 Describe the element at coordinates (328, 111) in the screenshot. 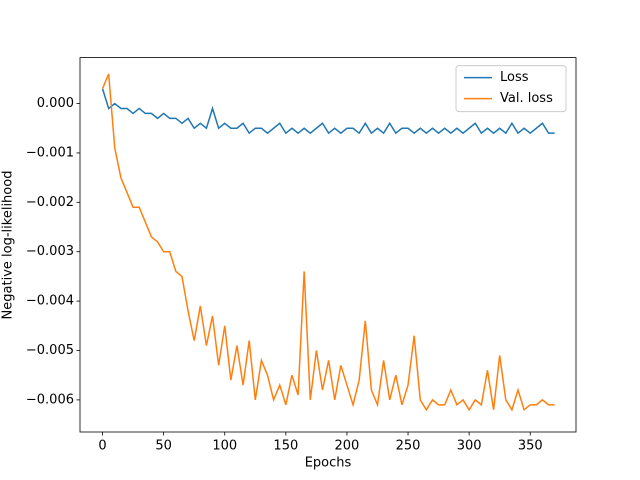

I see `line-series` at that location.